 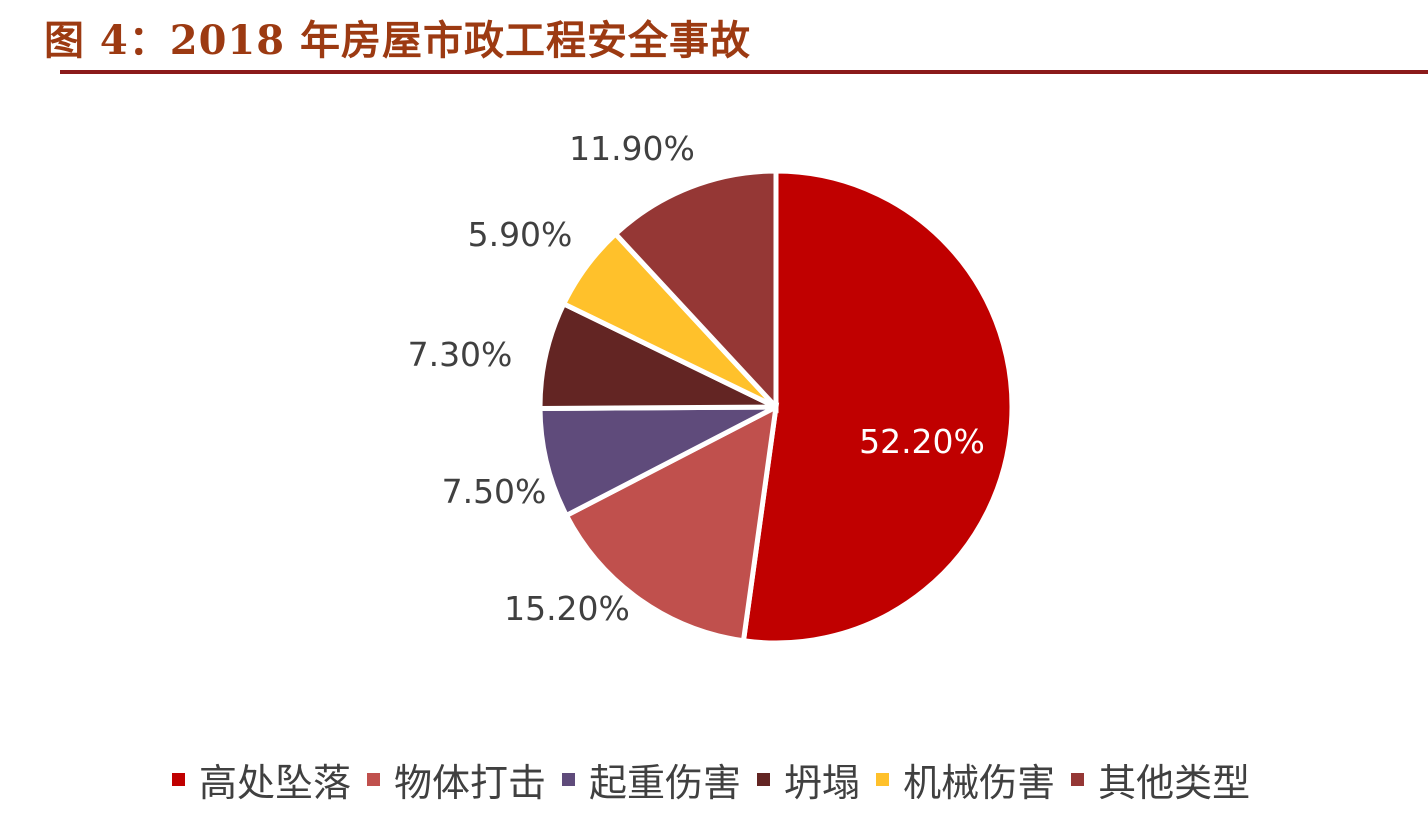 I want to click on legend-item-6: 其他类型, so click(x=1160, y=779).